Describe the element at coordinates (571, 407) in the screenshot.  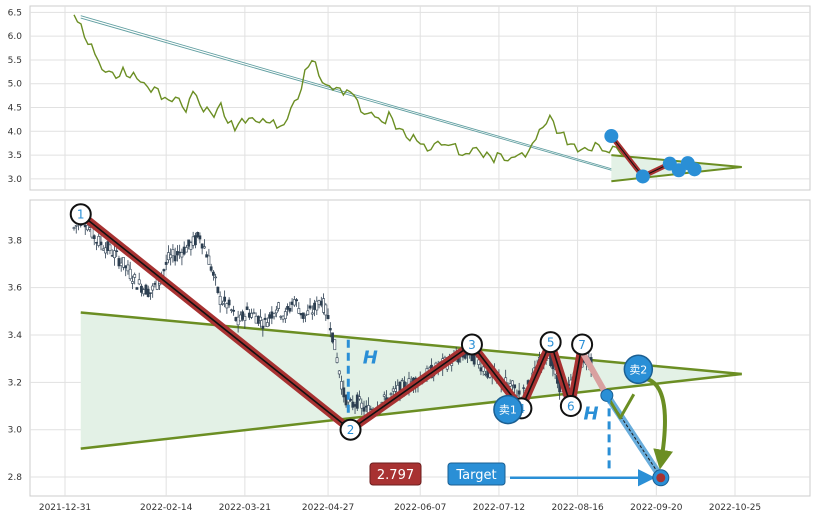
I see `pivot-label: 6` at that location.